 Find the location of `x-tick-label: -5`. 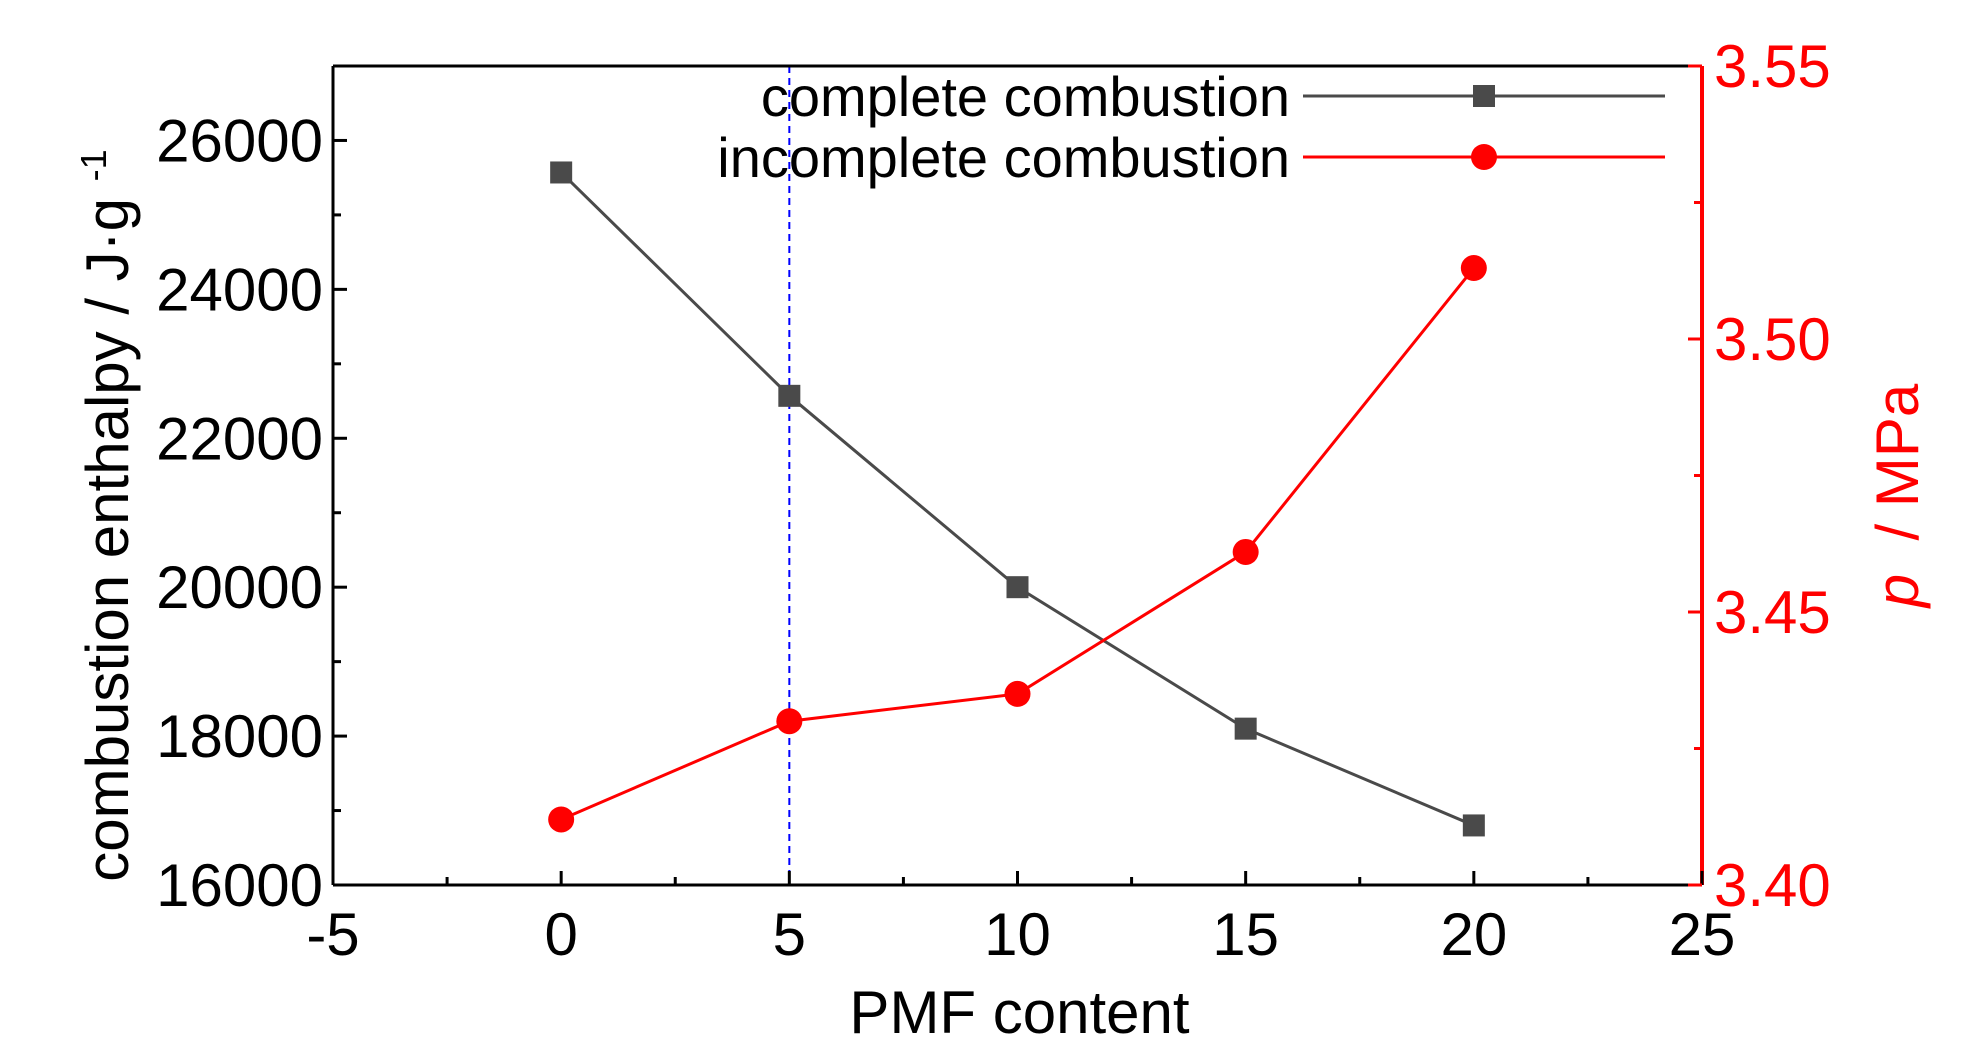

x-tick-label: -5 is located at coordinates (332, 934).